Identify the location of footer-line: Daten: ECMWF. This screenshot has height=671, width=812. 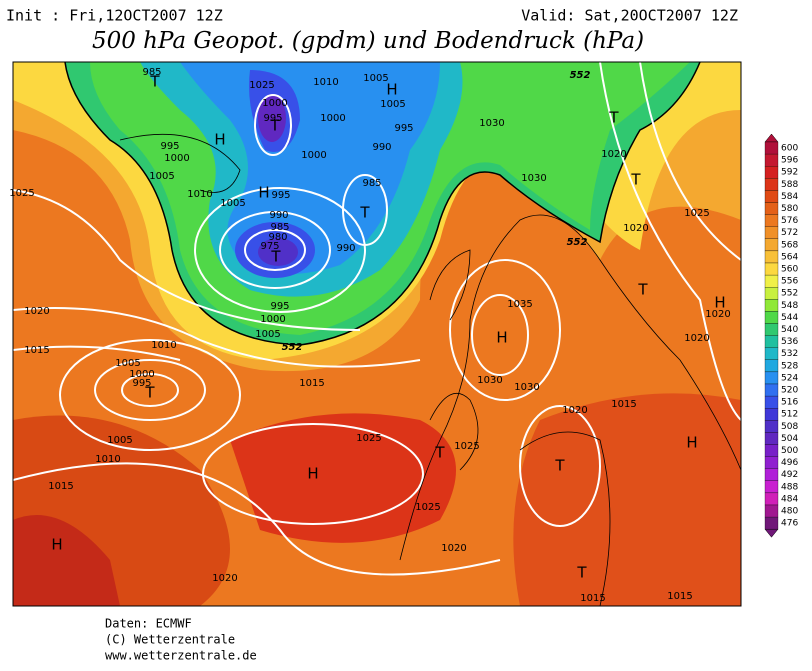
(148, 624).